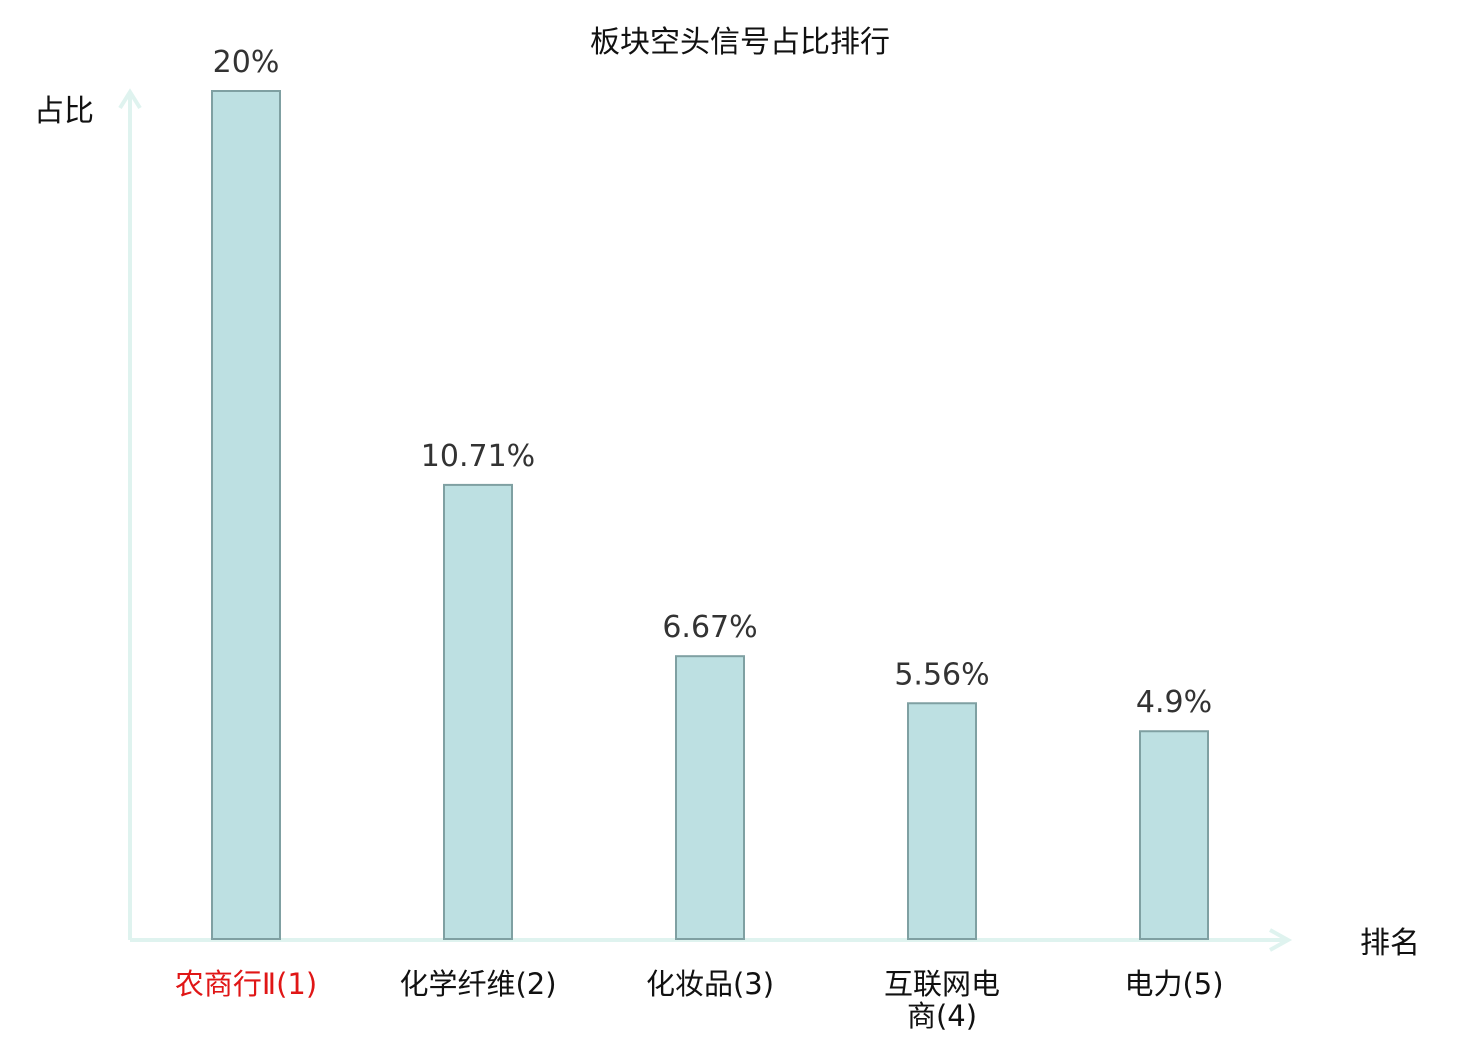  I want to click on category-labels-group: 农商行Ⅱ(1) 化学纤维(2) 化妆品(3) 互联网电商(4) 电力(5), so click(699, 1000).